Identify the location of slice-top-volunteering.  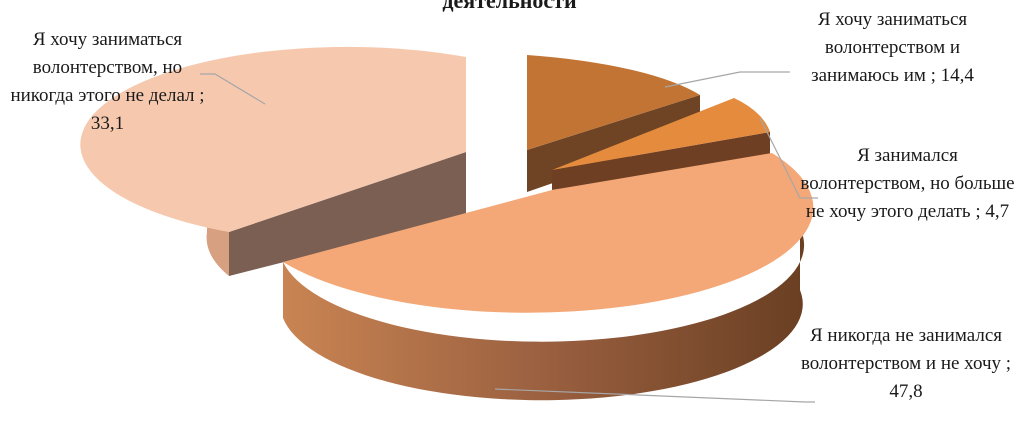
(613, 102).